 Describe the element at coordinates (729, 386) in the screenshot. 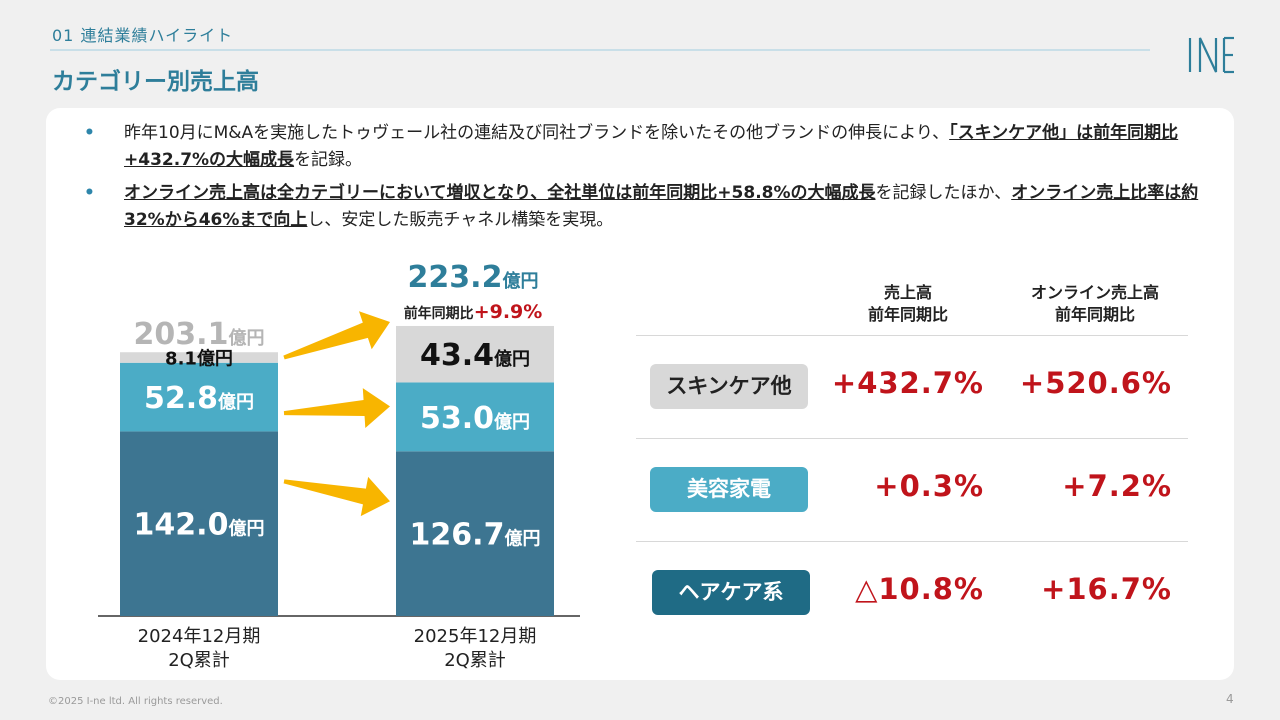

I see `category-badge-skincare: スキンケア他` at that location.